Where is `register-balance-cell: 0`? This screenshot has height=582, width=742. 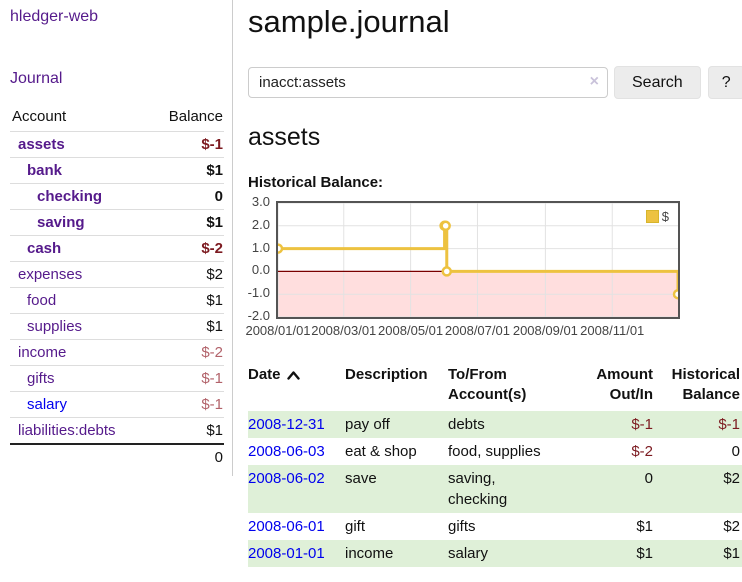 register-balance-cell: 0 is located at coordinates (735, 451).